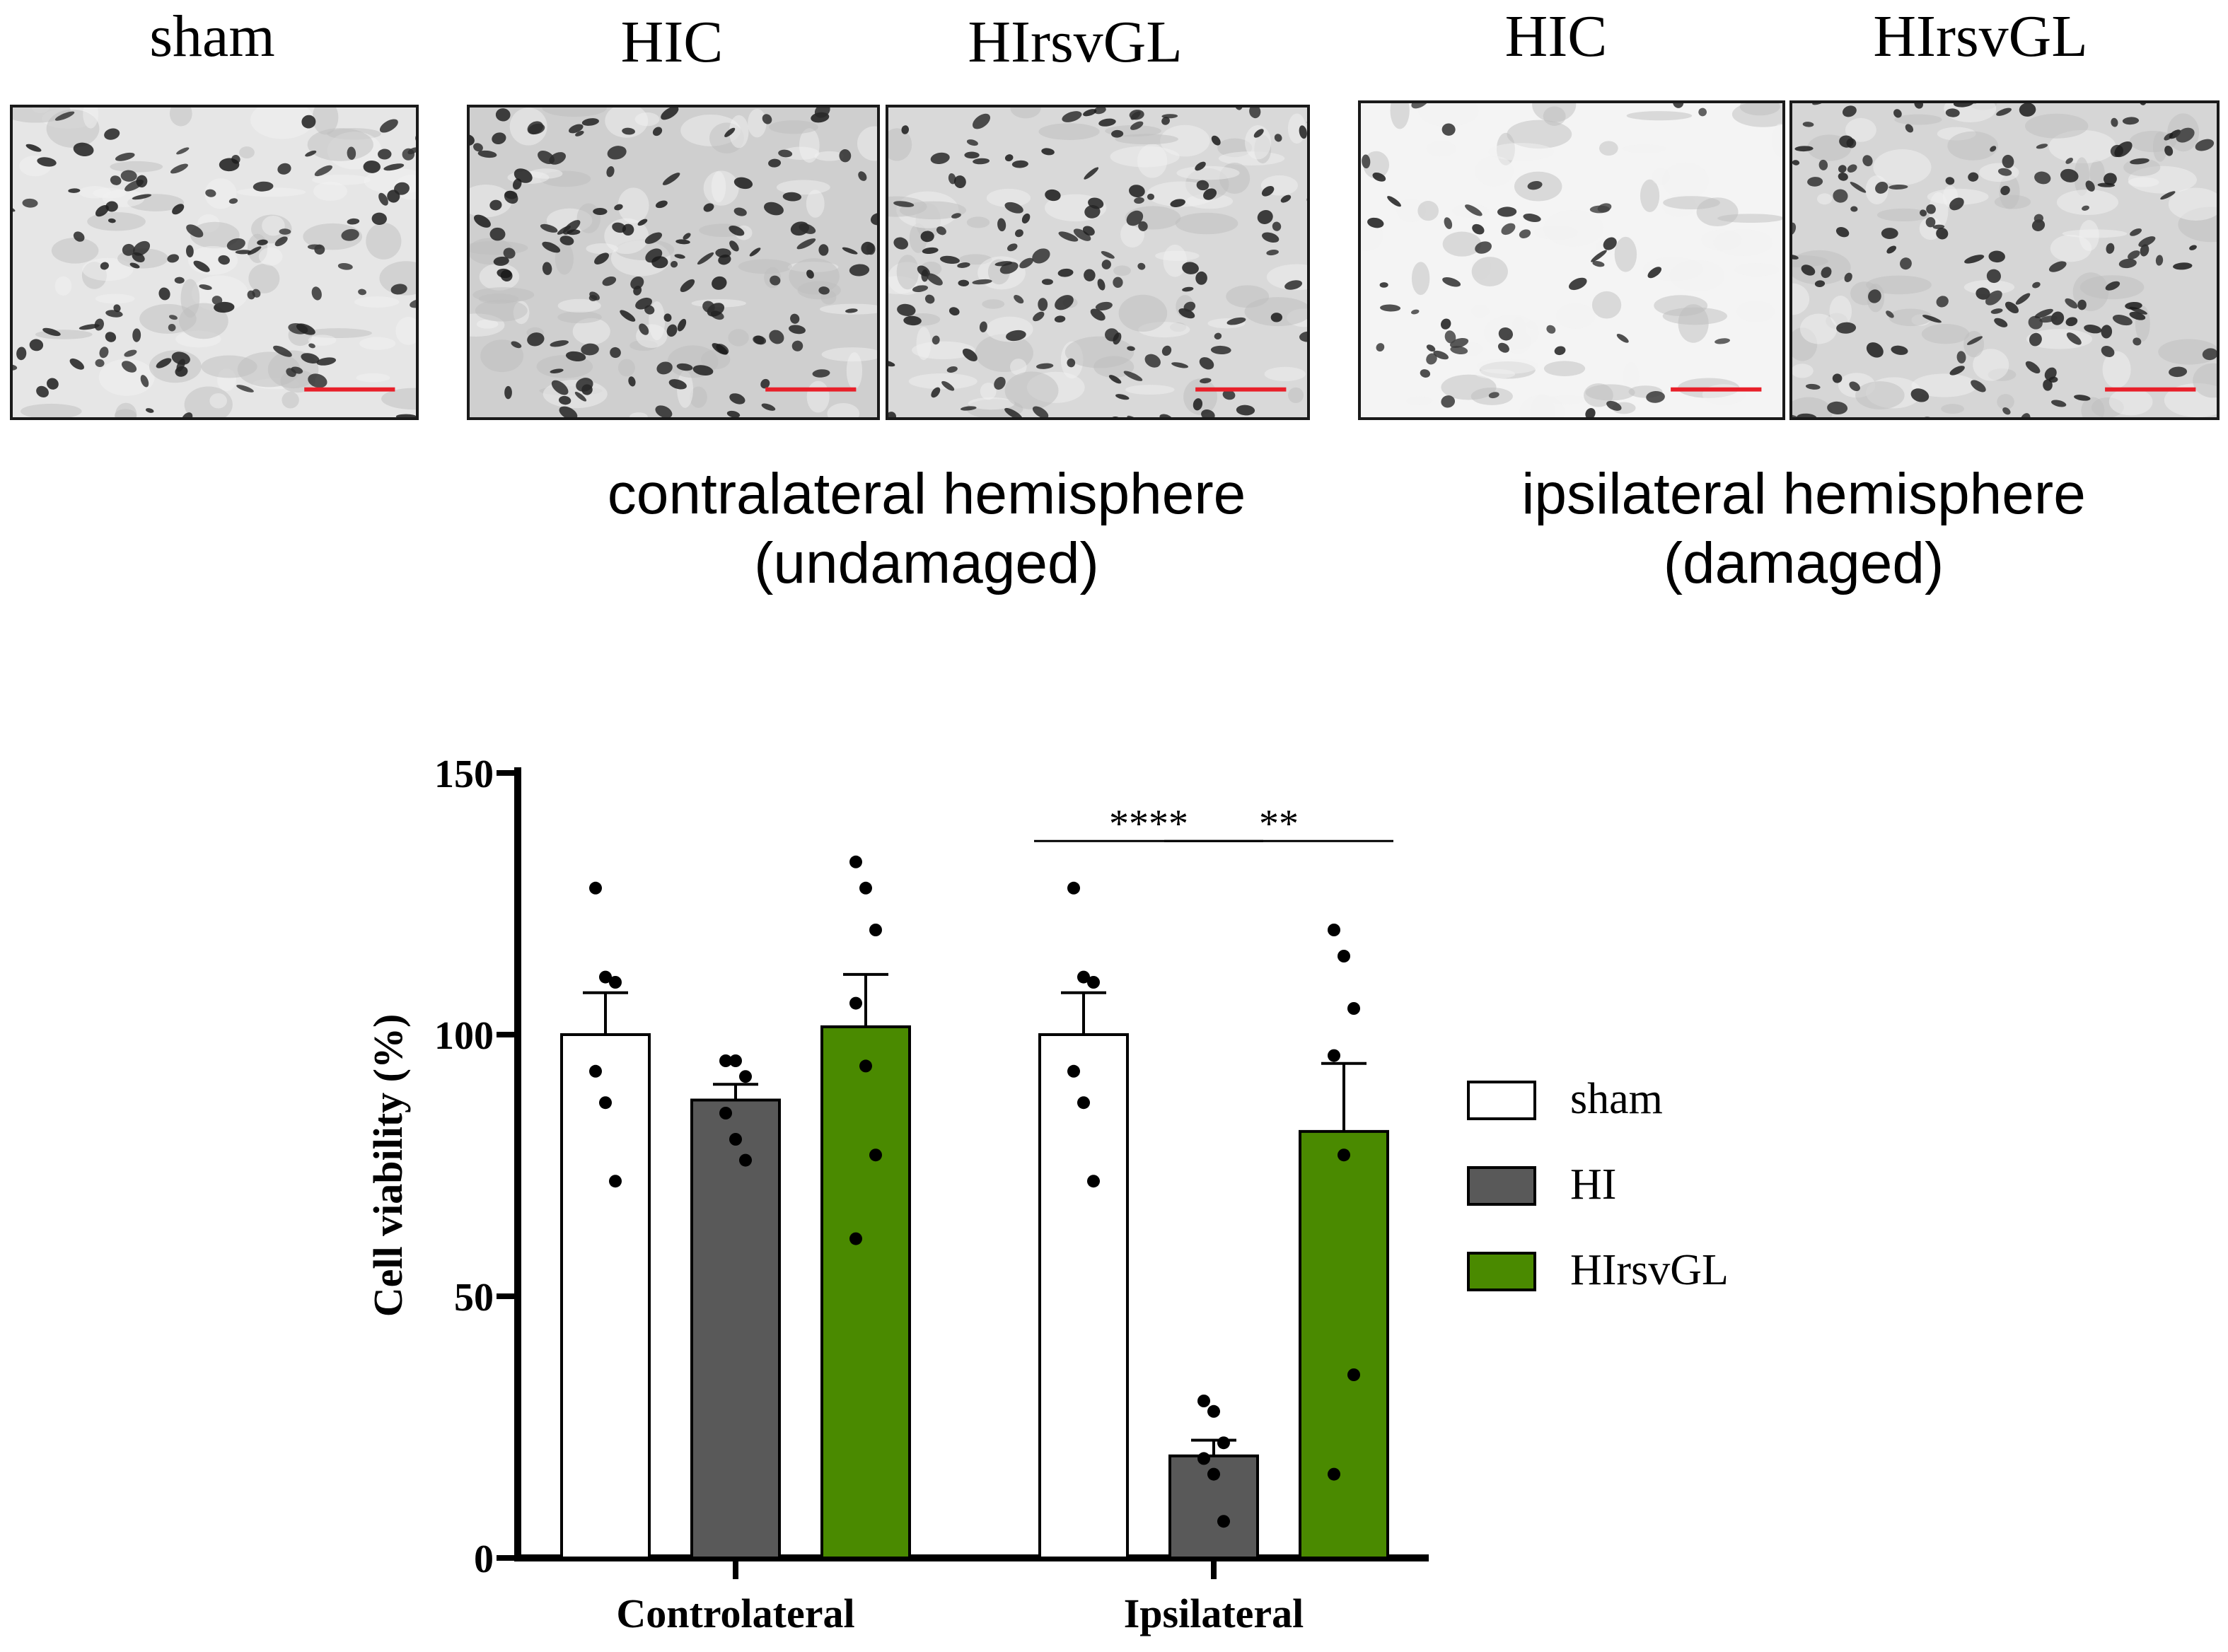  I want to click on data-point-HI-ipsilateral, so click(1213, 1411).